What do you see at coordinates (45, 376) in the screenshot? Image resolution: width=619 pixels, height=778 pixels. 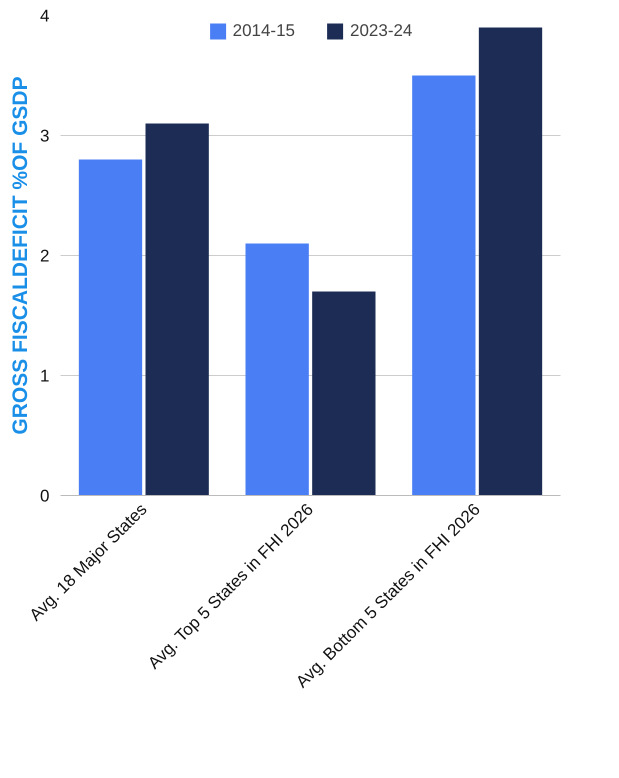 I see `y-tick-label: 1` at bounding box center [45, 376].